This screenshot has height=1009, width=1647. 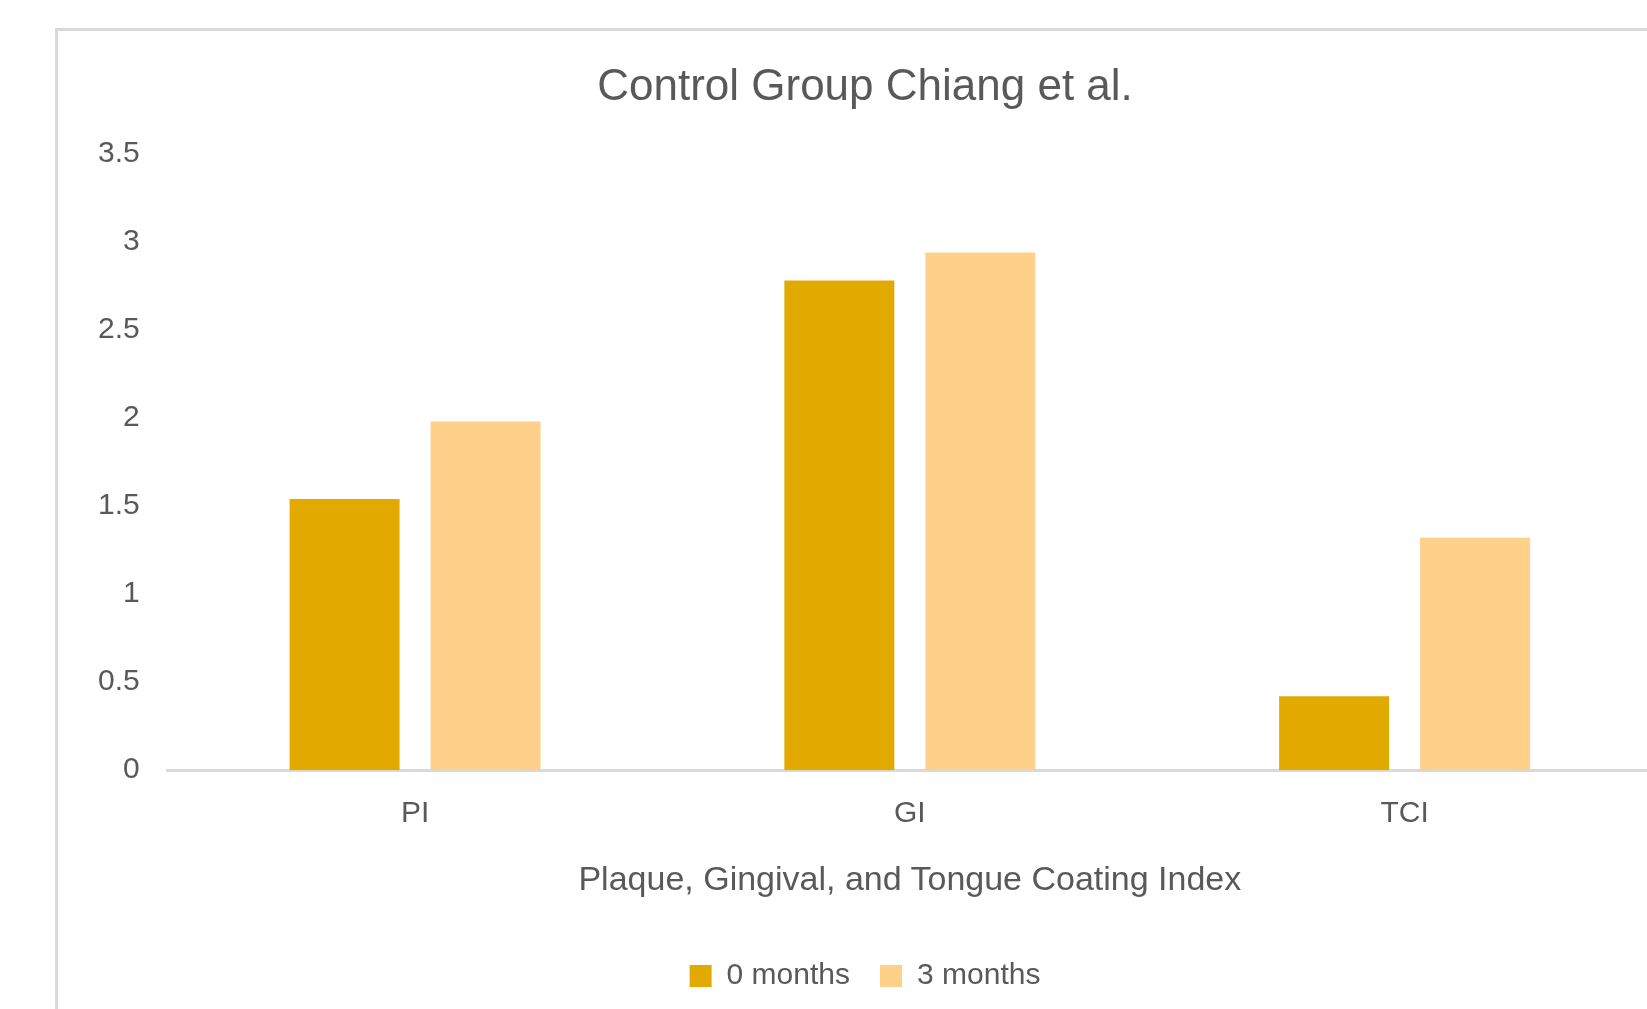 I want to click on y-tick-label: 2.5, so click(x=118, y=328).